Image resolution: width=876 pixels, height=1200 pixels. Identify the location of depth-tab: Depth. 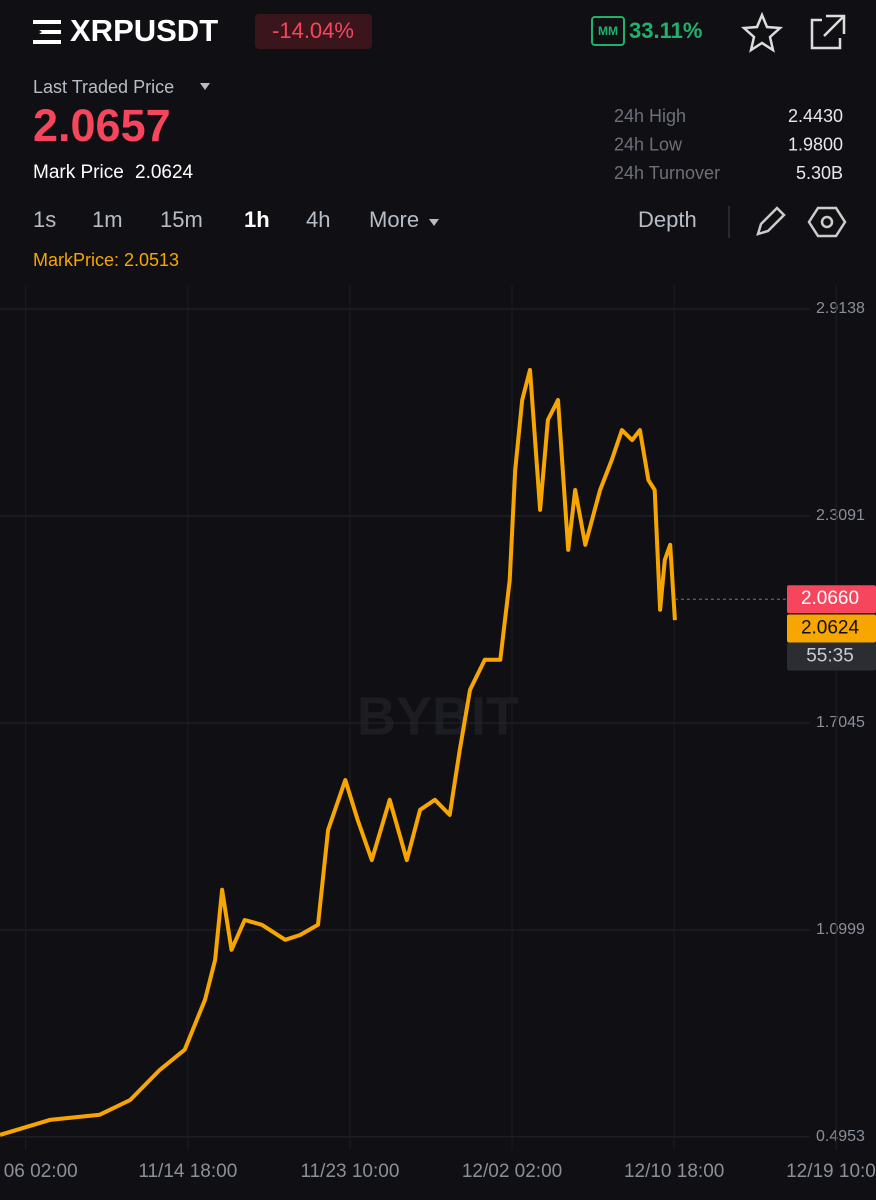
(667, 219).